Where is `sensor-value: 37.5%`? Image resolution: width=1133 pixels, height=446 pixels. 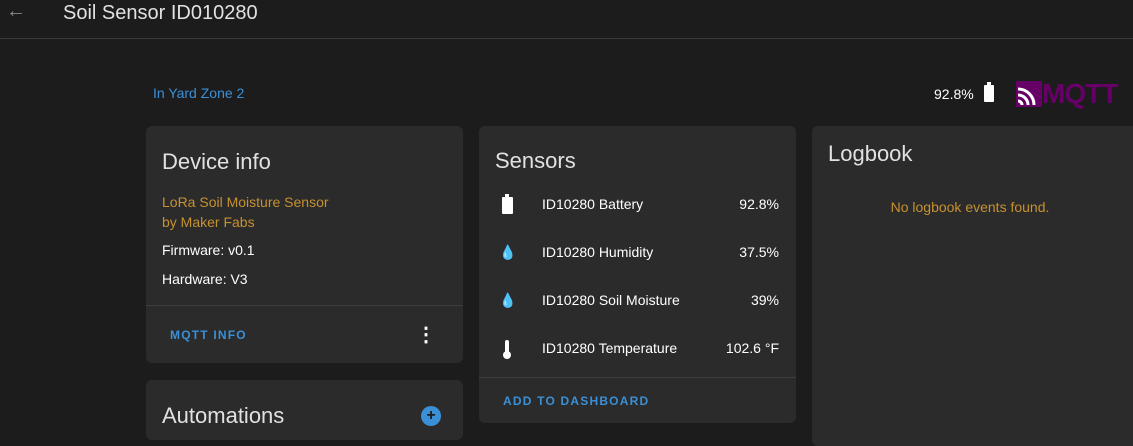 sensor-value: 37.5% is located at coordinates (759, 252).